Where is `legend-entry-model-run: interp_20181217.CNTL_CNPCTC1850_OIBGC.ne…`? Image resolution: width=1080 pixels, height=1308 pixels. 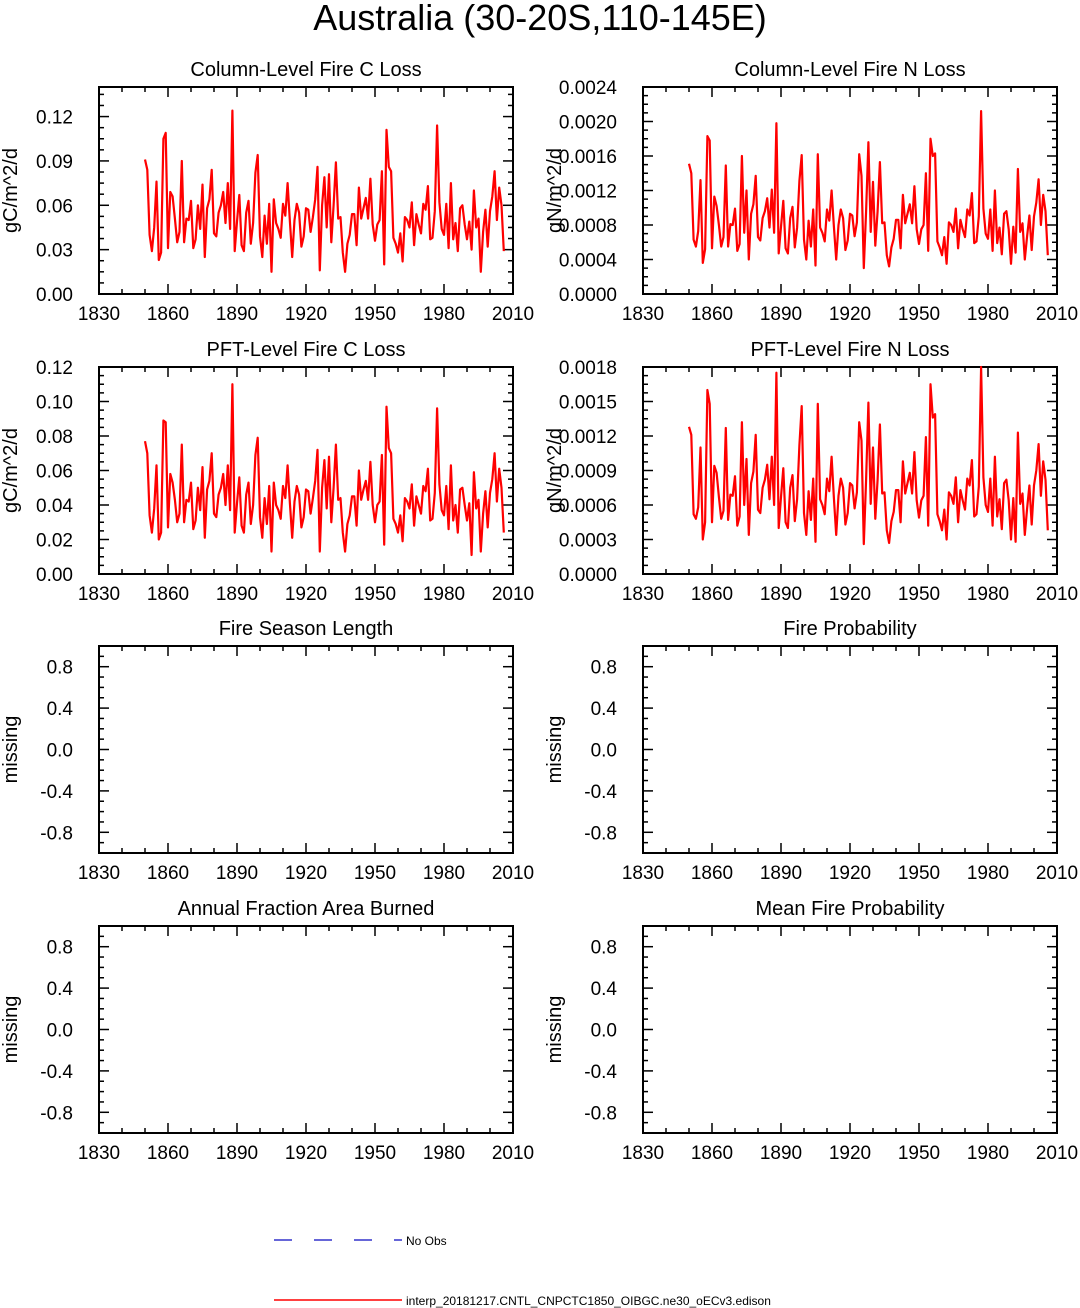
legend-entry-model-run: interp_20181217.CNTL_CNPCTC1850_OIBGC.ne… is located at coordinates (522, 1301).